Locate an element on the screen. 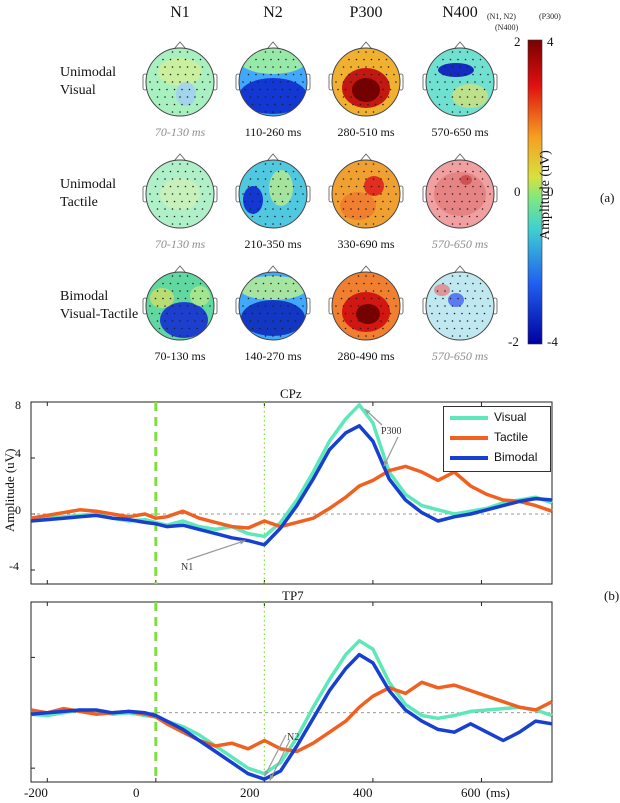  xtick-neg200: -200 is located at coordinates (36, 792).